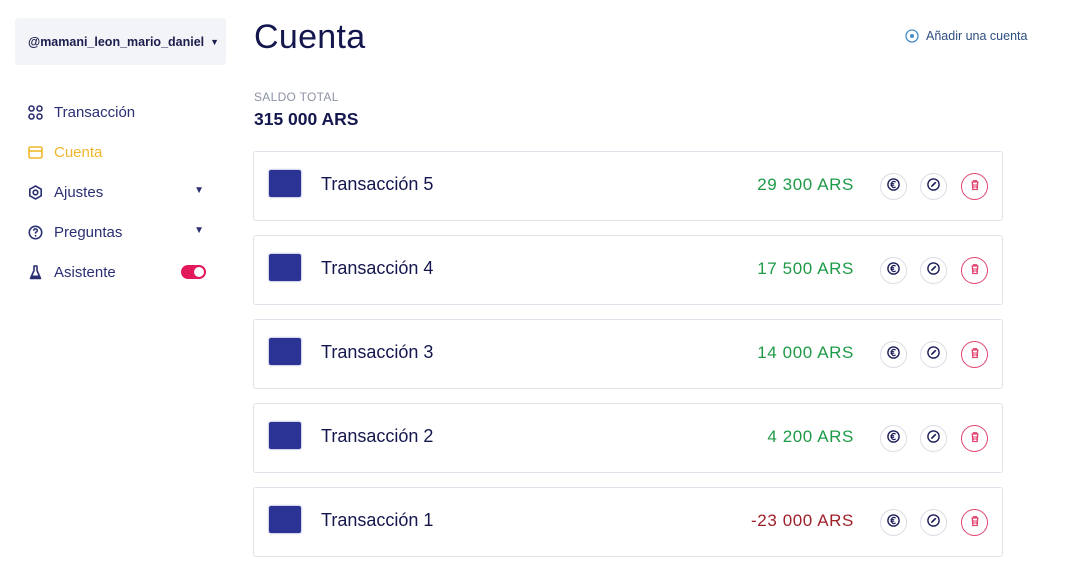 This screenshot has width=1087, height=576. Describe the element at coordinates (296, 97) in the screenshot. I see `total-balance-label: SALDO TOTAL` at that location.